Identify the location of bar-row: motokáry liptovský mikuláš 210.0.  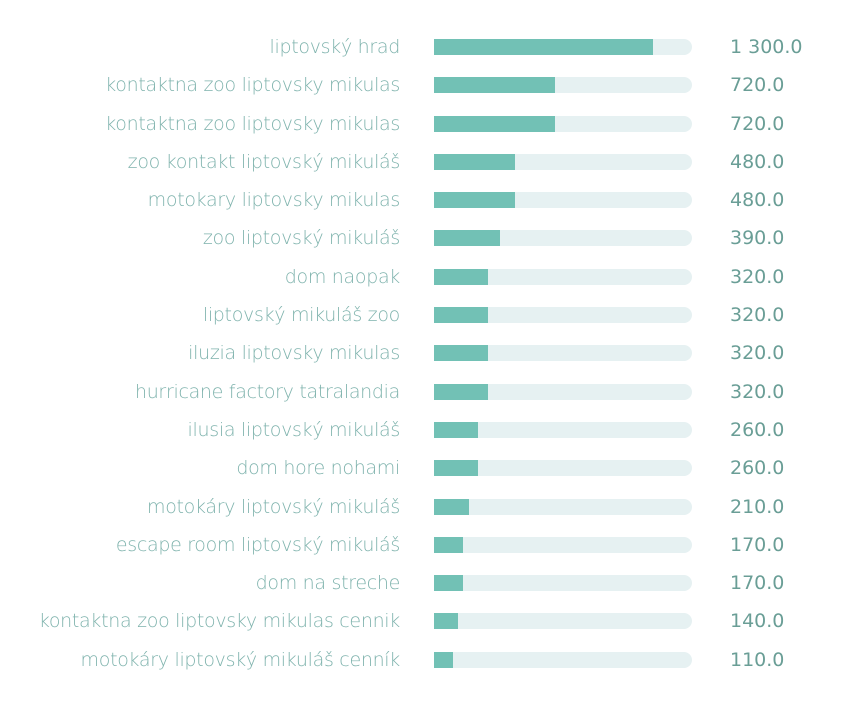
(421, 507).